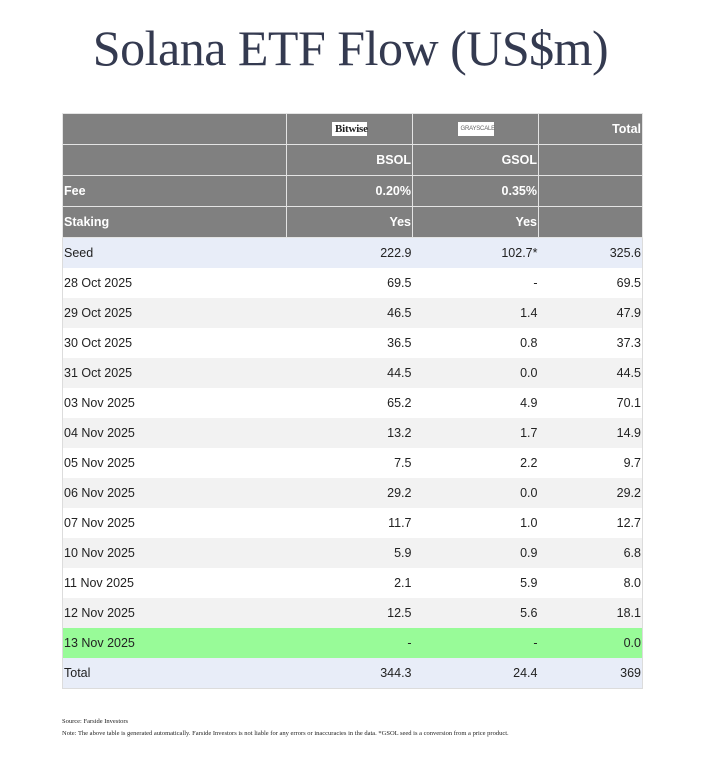  I want to click on table-row-total: Total 344.3 24.4 369, so click(352, 673).